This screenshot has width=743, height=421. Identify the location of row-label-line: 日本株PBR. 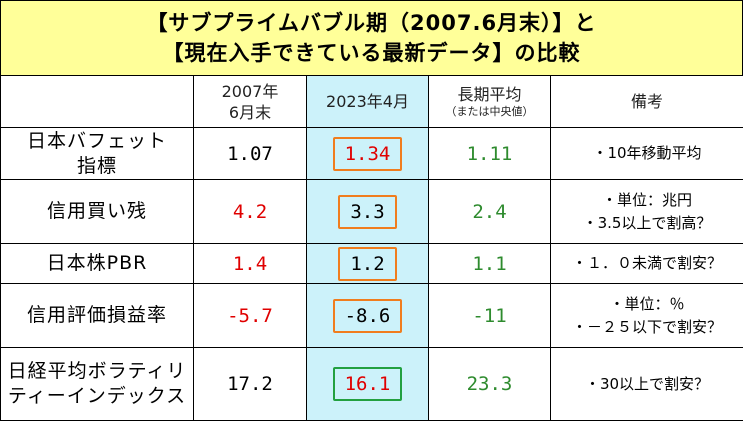
(97, 263).